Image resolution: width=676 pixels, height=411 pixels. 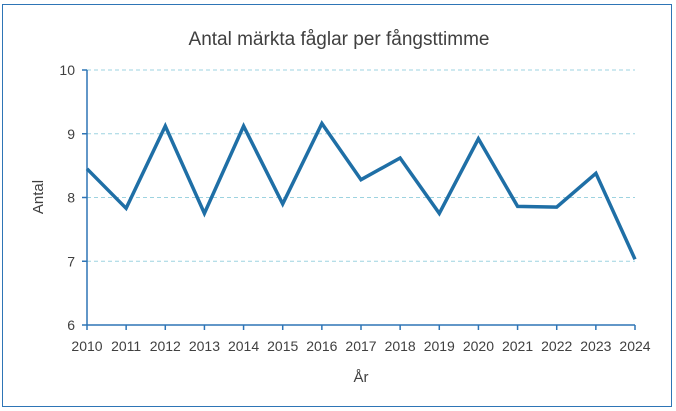 What do you see at coordinates (478, 346) in the screenshot?
I see `x-tick-label: 2020` at bounding box center [478, 346].